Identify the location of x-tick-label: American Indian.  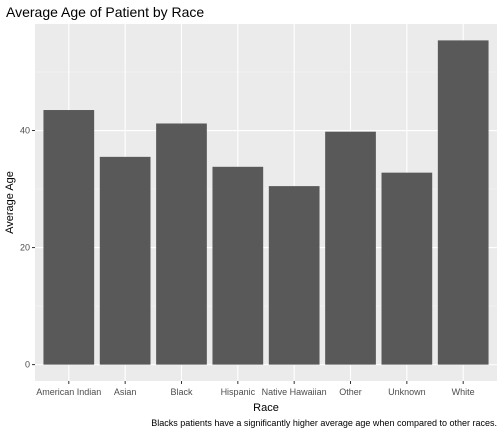
(68, 392).